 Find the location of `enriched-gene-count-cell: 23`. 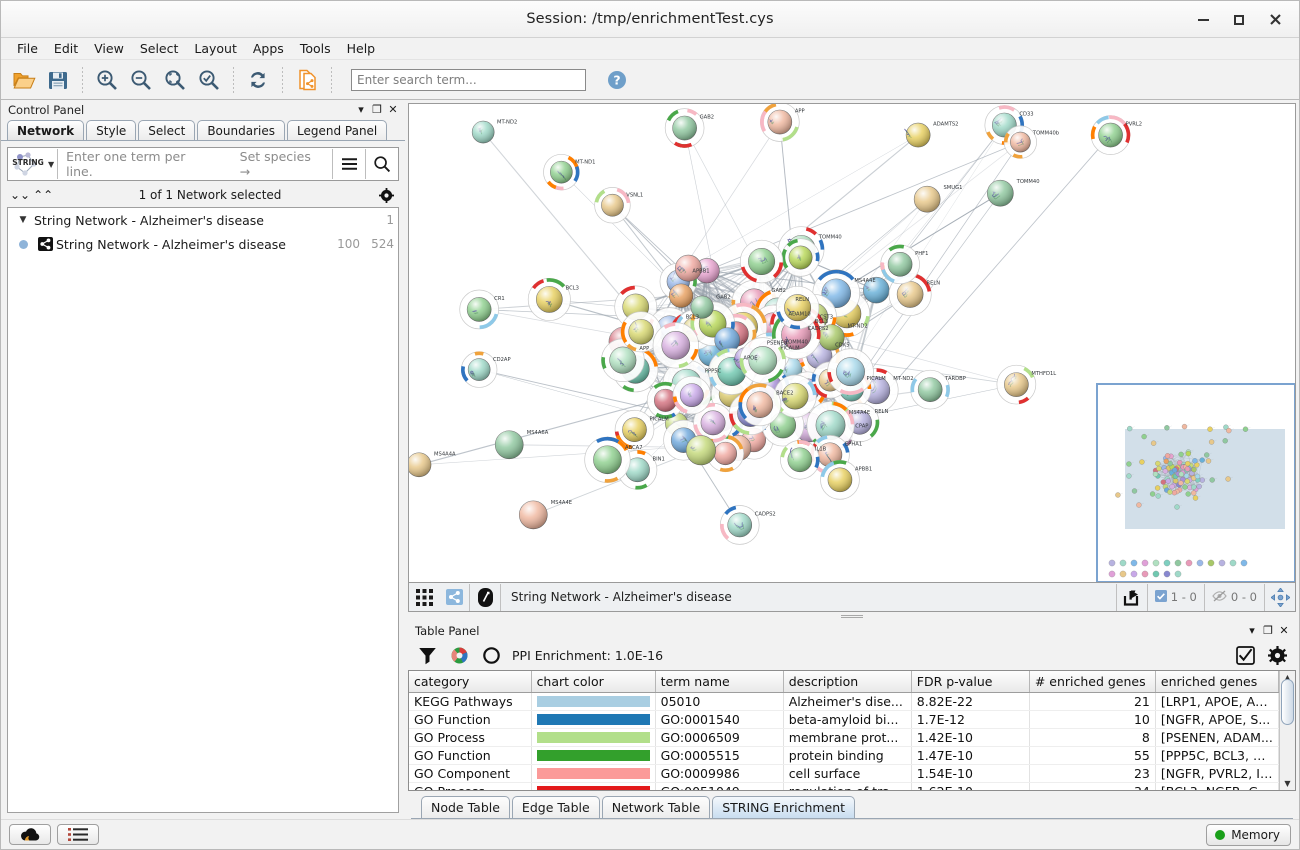

enriched-gene-count-cell: 23 is located at coordinates (1092, 773).